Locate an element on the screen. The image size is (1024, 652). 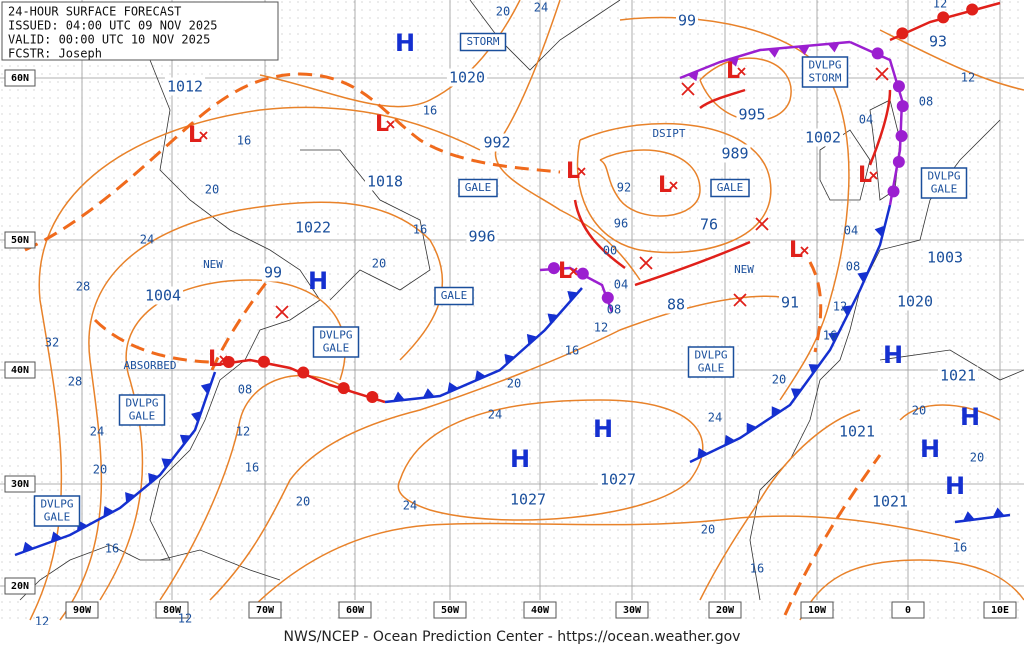
pressure-label: 1003 is located at coordinates (945, 258).